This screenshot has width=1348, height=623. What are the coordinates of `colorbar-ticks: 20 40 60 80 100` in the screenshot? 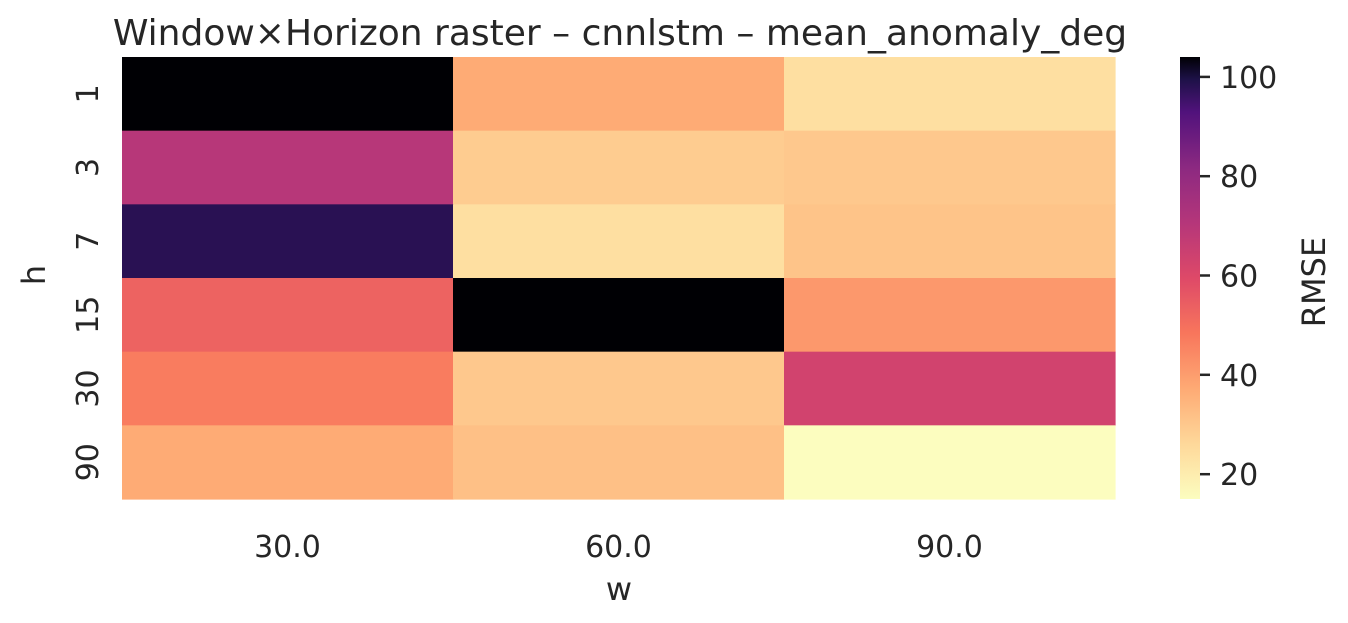 It's located at (1238, 277).